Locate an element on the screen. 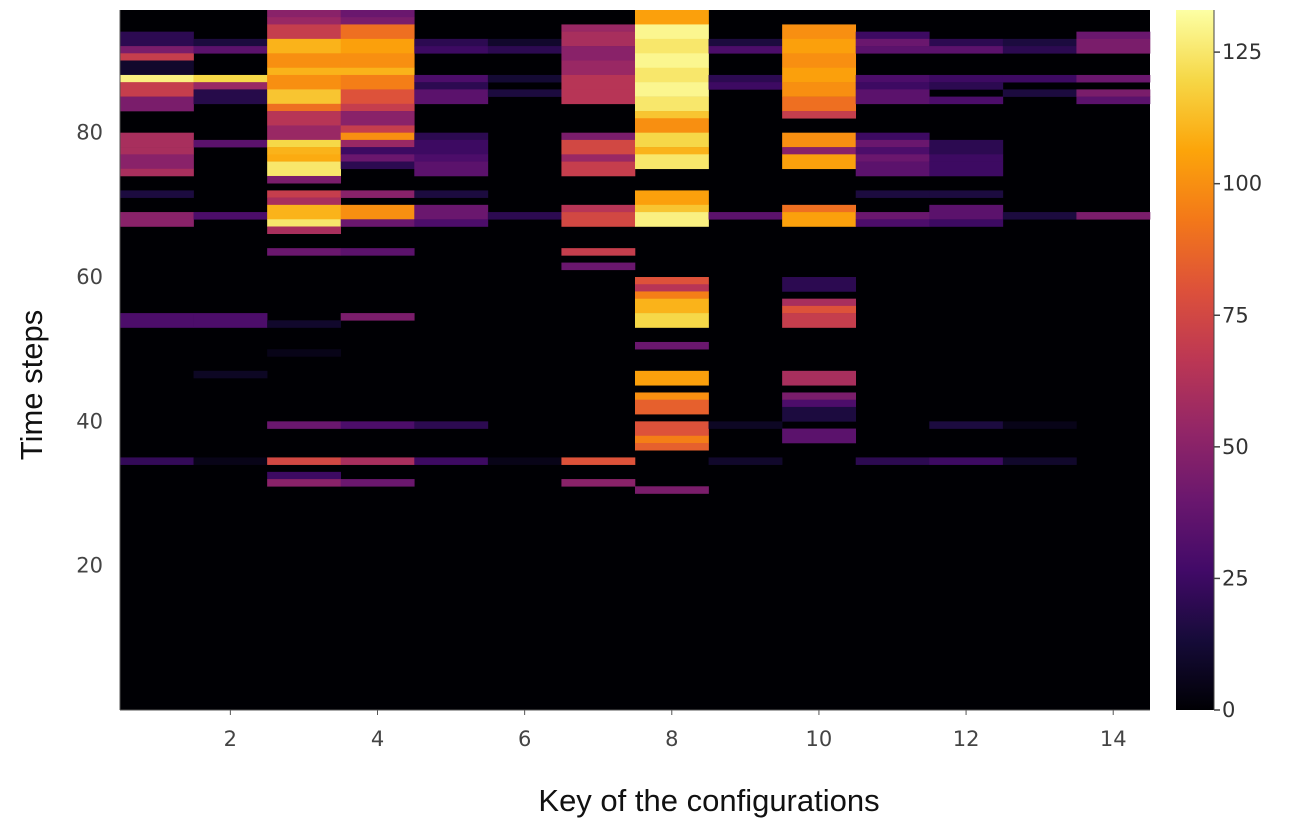 The height and width of the screenshot is (822, 1294). x-tick-label-4: 4 is located at coordinates (377, 739).